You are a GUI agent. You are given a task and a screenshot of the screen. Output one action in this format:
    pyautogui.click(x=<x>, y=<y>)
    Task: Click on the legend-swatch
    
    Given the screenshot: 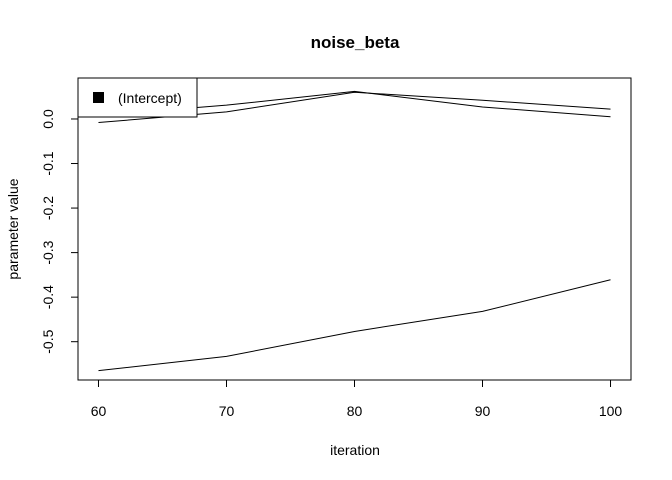 What is the action you would take?
    pyautogui.click(x=98, y=97)
    